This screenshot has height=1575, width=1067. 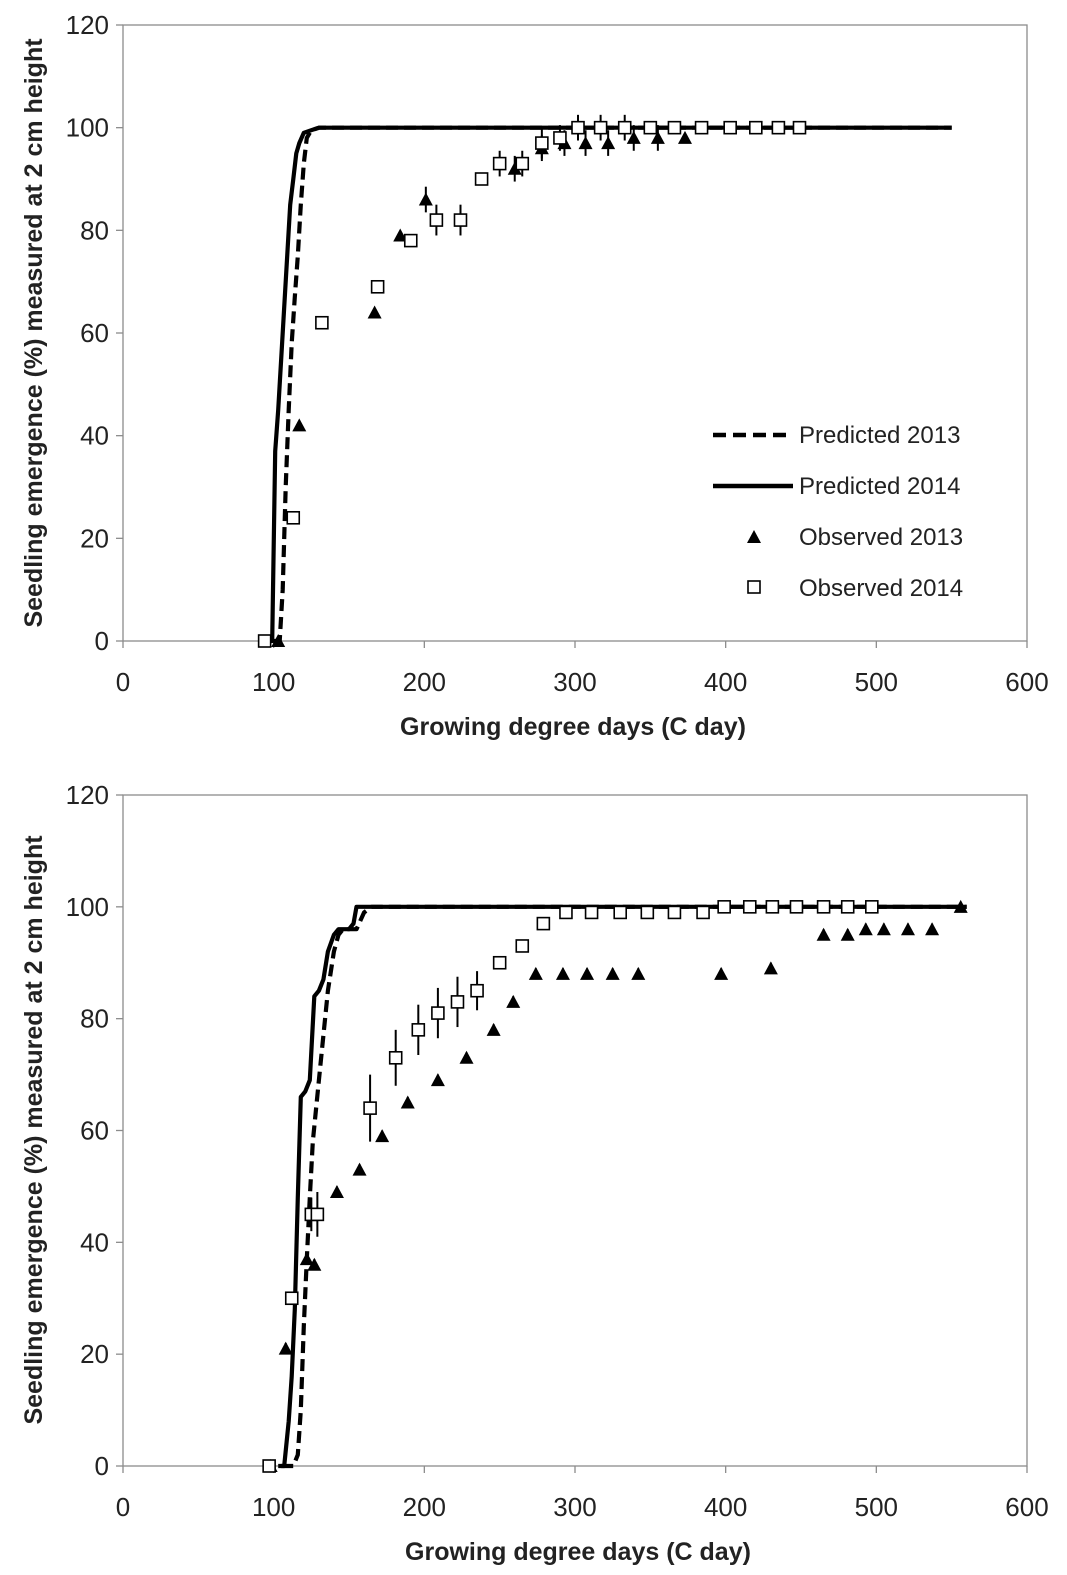 What do you see at coordinates (725, 1507) in the screenshot?
I see `x-tick-label: 400` at bounding box center [725, 1507].